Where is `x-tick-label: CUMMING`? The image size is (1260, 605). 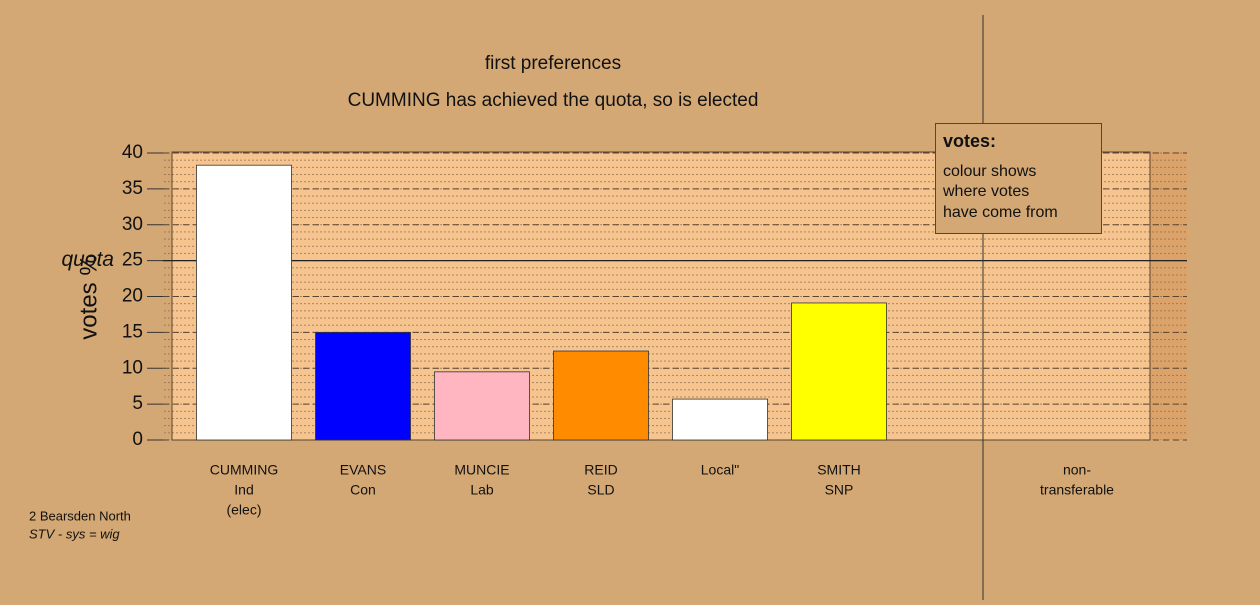
x-tick-label: CUMMING is located at coordinates (244, 470).